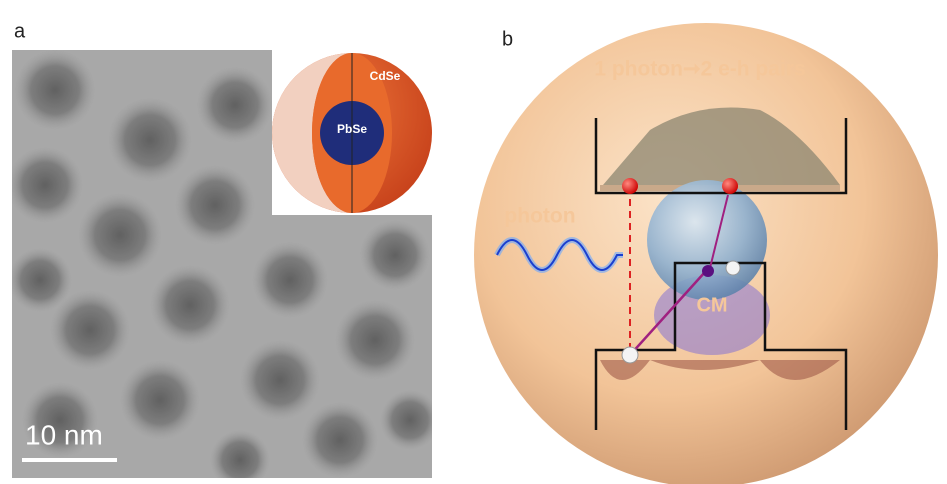 The width and height of the screenshot is (947, 484). What do you see at coordinates (699, 69) in the screenshot?
I see `panel-title: 1 photon➞2 e-h pairs` at bounding box center [699, 69].